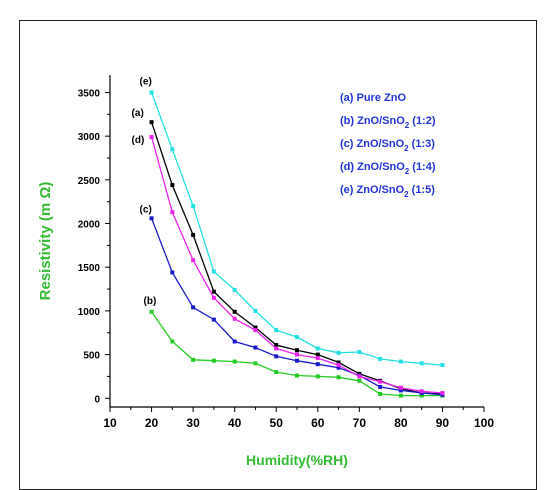 This screenshot has height=490, width=549. Describe the element at coordinates (146, 209) in the screenshot. I see `curve-label-c: (c)` at that location.